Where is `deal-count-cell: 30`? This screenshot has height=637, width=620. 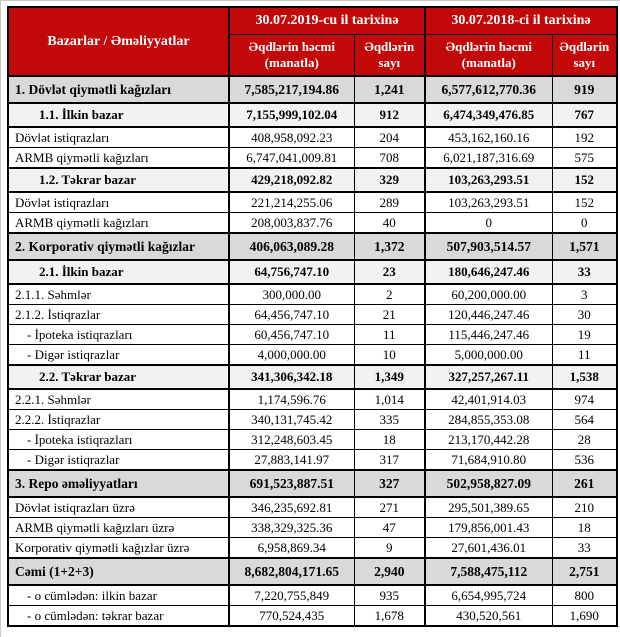 deal-count-cell: 30 is located at coordinates (584, 314).